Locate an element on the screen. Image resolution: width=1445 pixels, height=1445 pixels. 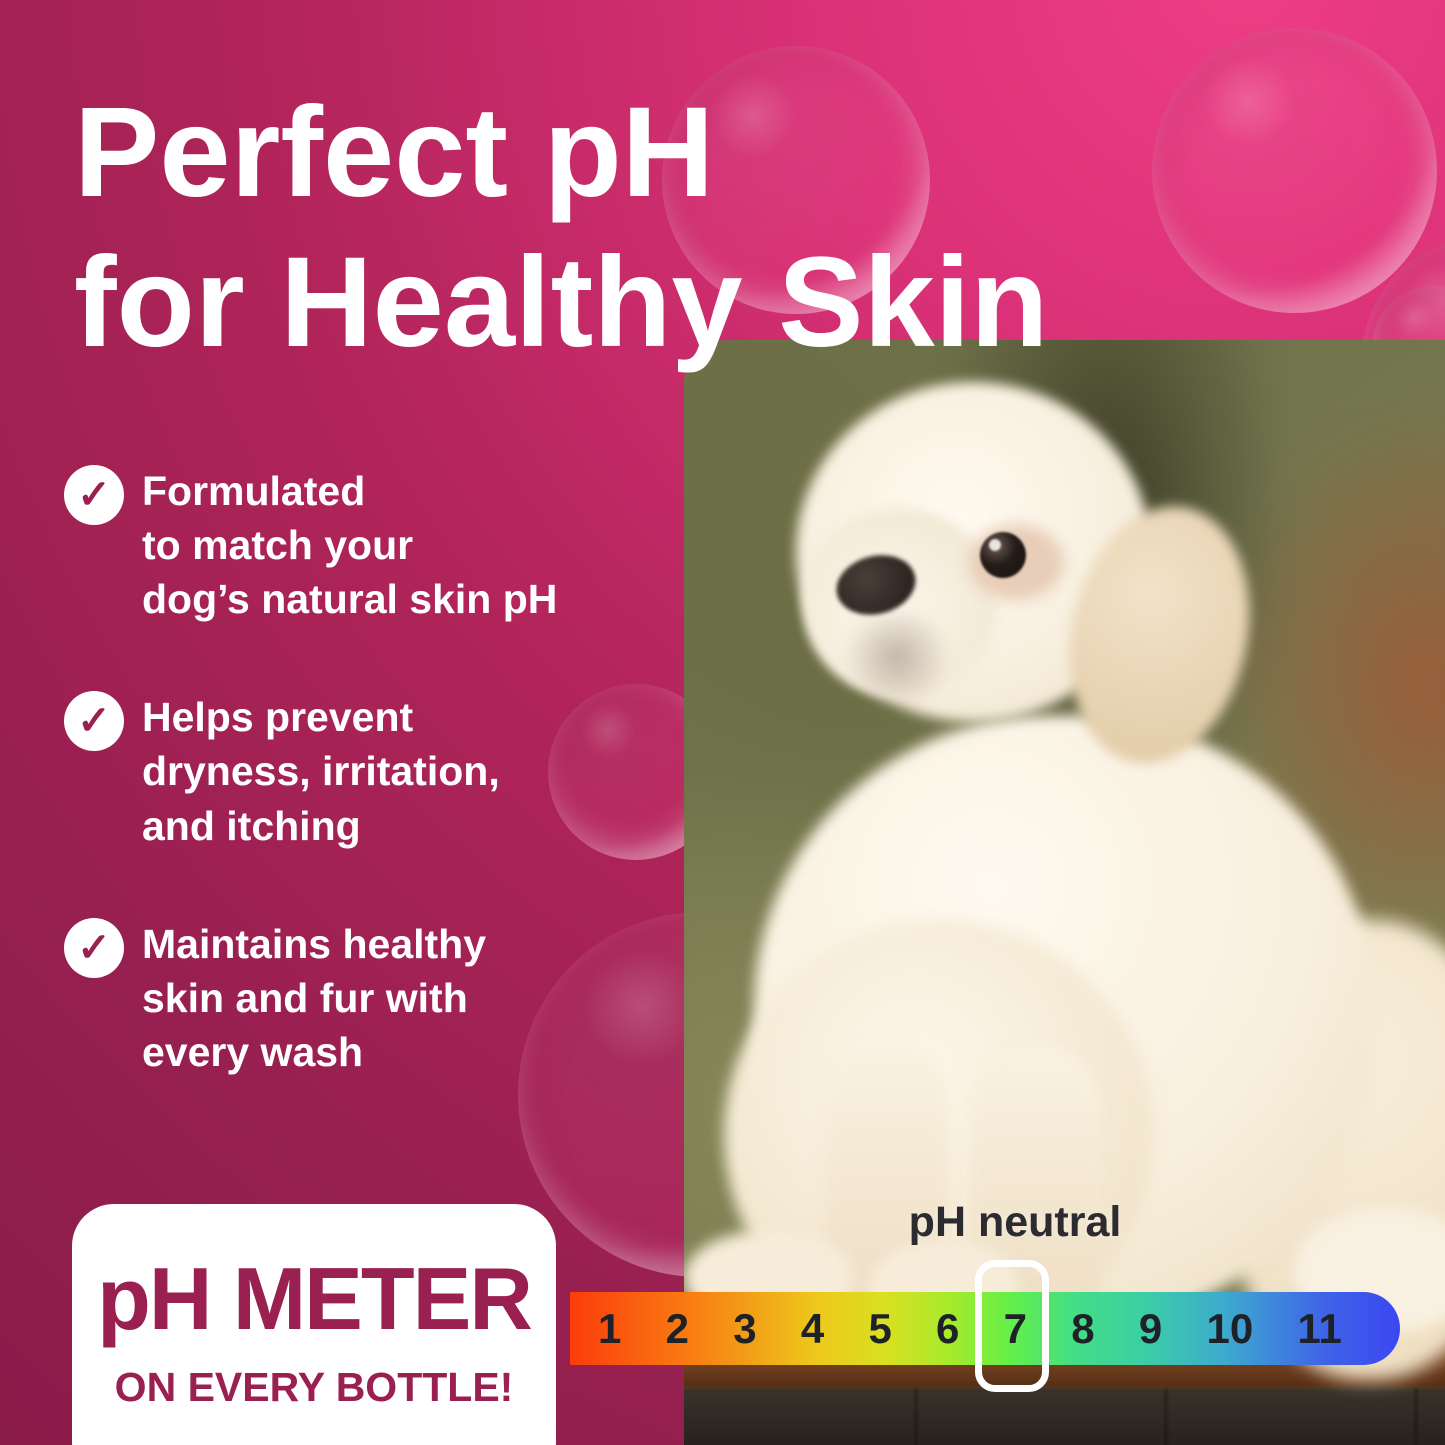
ph-scale-number: 8 is located at coordinates (1083, 1328).